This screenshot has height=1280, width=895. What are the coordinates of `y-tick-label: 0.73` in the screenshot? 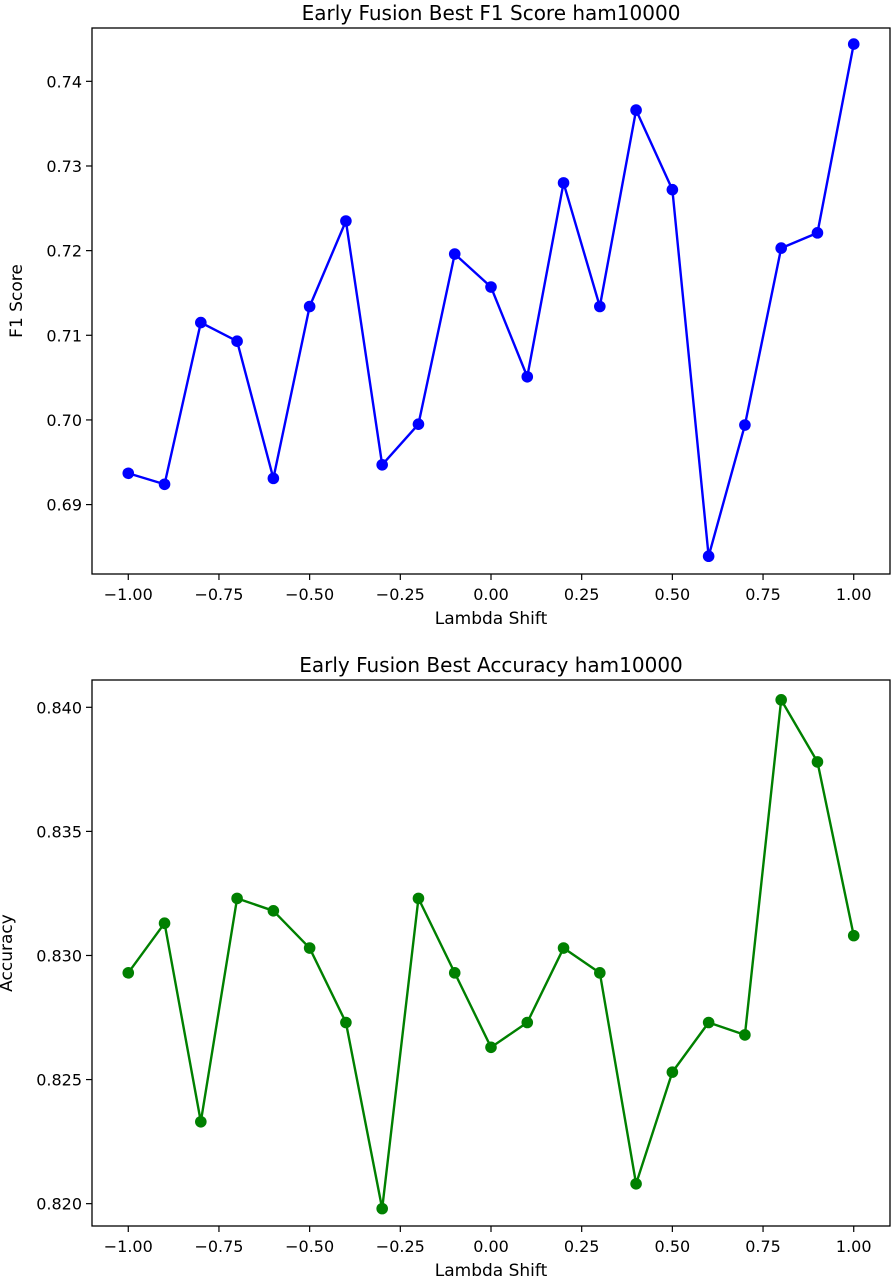 It's located at (64, 166).